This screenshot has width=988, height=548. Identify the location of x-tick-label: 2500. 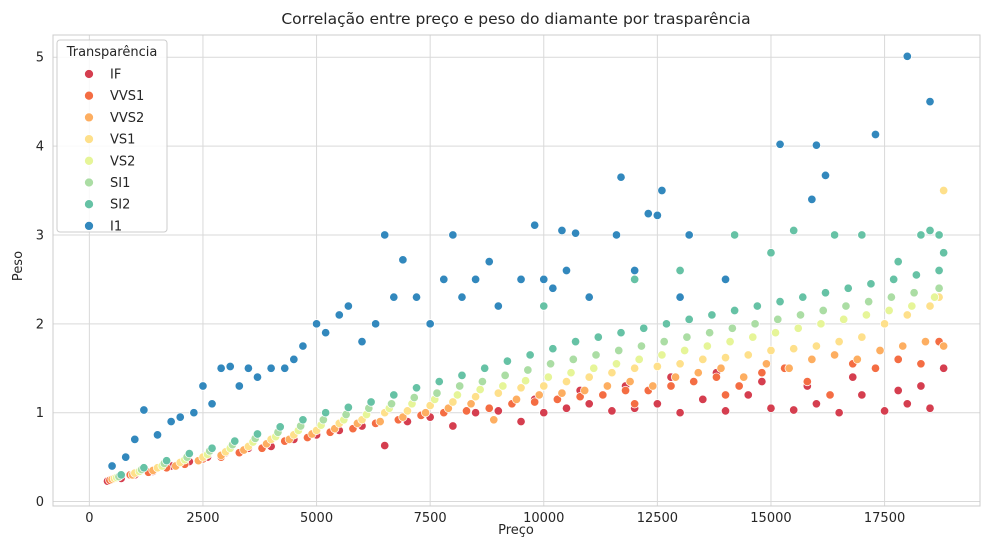
(202, 518).